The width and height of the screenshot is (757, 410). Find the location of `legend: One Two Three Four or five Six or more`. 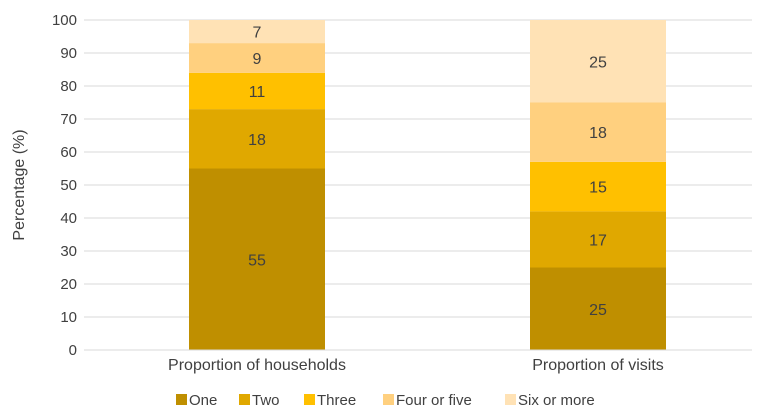

legend: One Two Three Four or five Six or more is located at coordinates (385, 400).